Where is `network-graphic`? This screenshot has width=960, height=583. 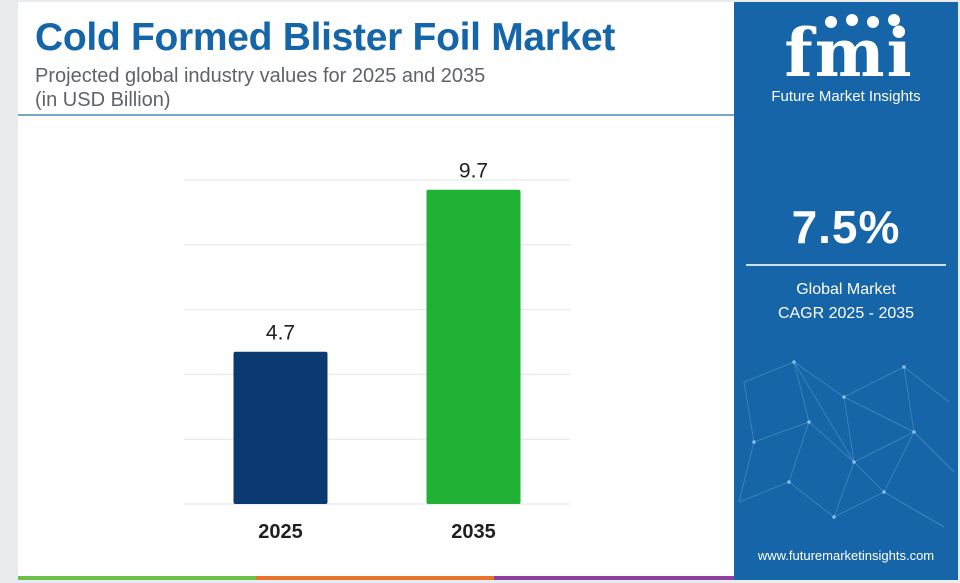
network-graphic is located at coordinates (846, 444).